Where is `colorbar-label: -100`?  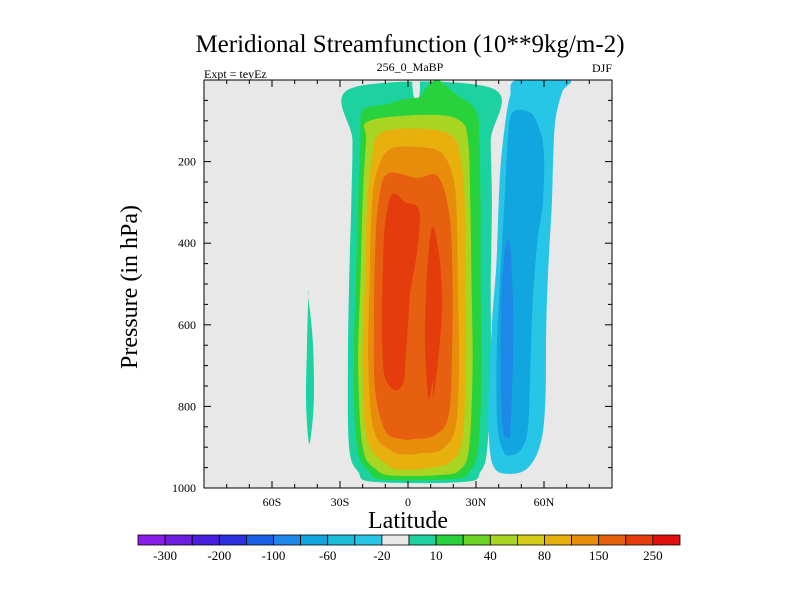 colorbar-label: -100 is located at coordinates (274, 555).